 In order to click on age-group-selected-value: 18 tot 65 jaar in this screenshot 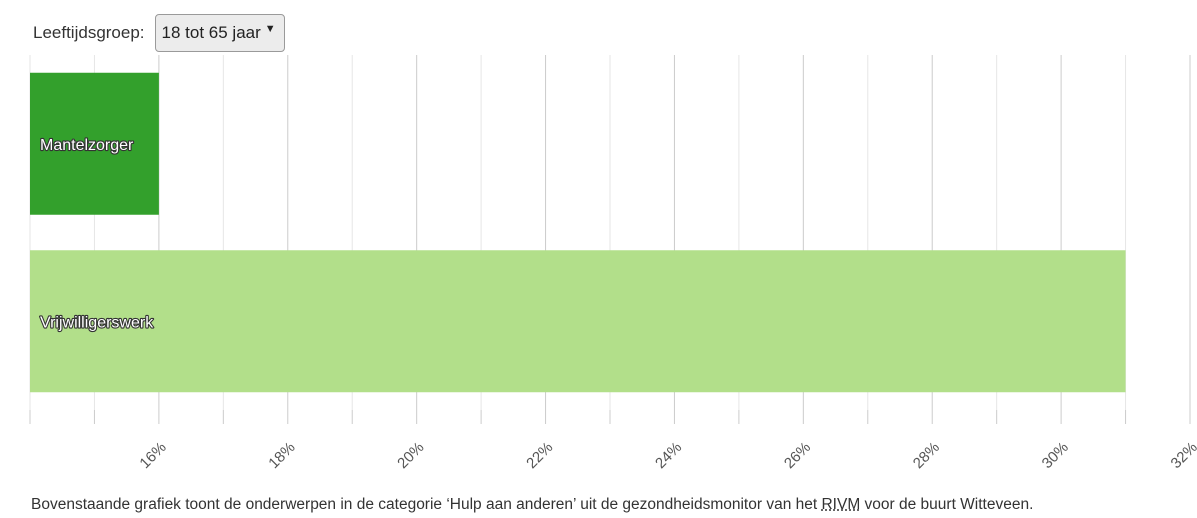, I will do `click(211, 32)`.